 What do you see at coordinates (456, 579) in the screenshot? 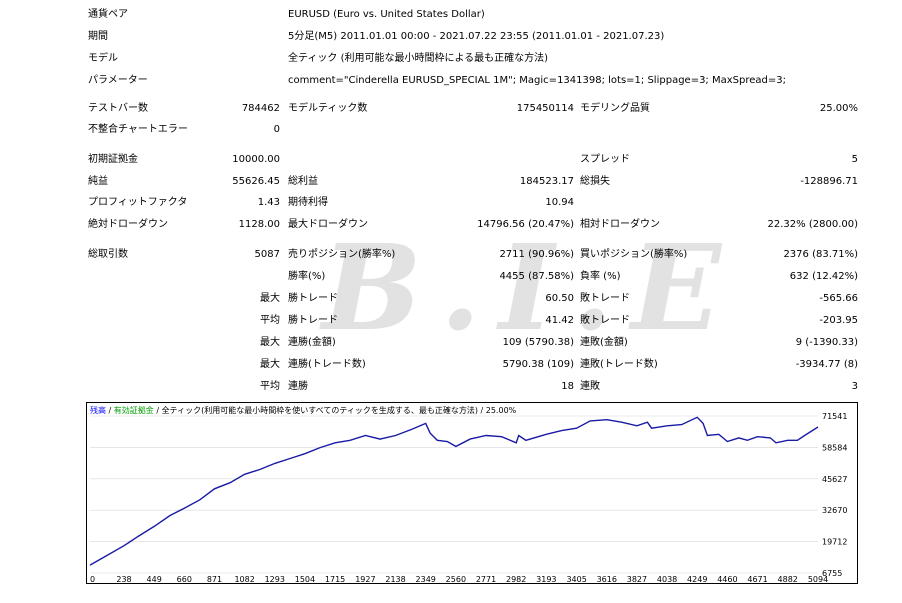
I see `x-tick-label: 2560` at bounding box center [456, 579].